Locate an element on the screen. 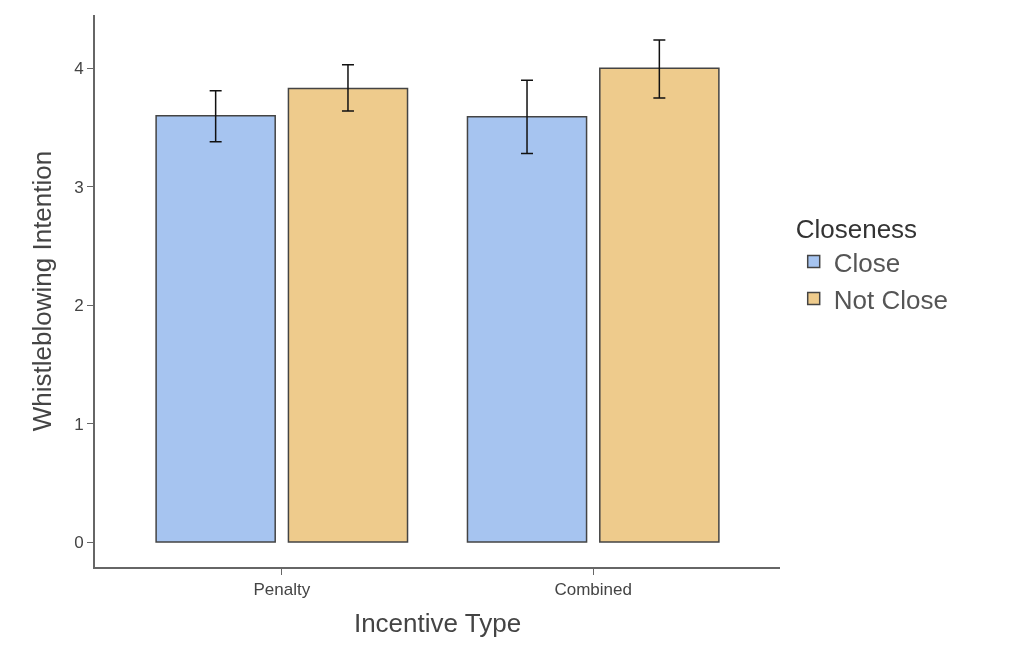  y-tick-label: 3 is located at coordinates (79, 187).